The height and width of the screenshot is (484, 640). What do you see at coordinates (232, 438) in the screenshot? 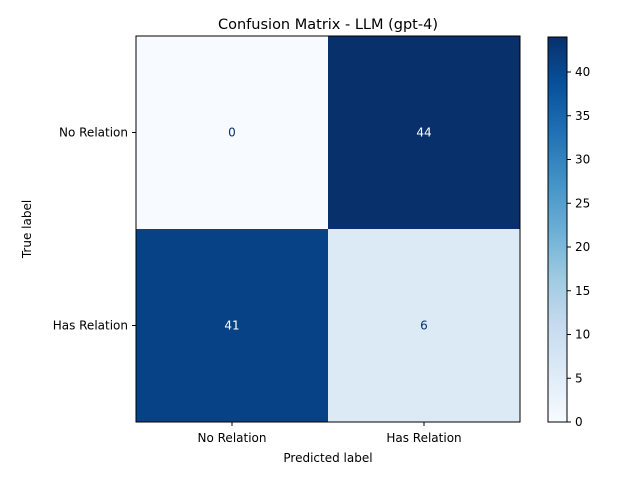
I see `x-tick-label: No Relation` at bounding box center [232, 438].